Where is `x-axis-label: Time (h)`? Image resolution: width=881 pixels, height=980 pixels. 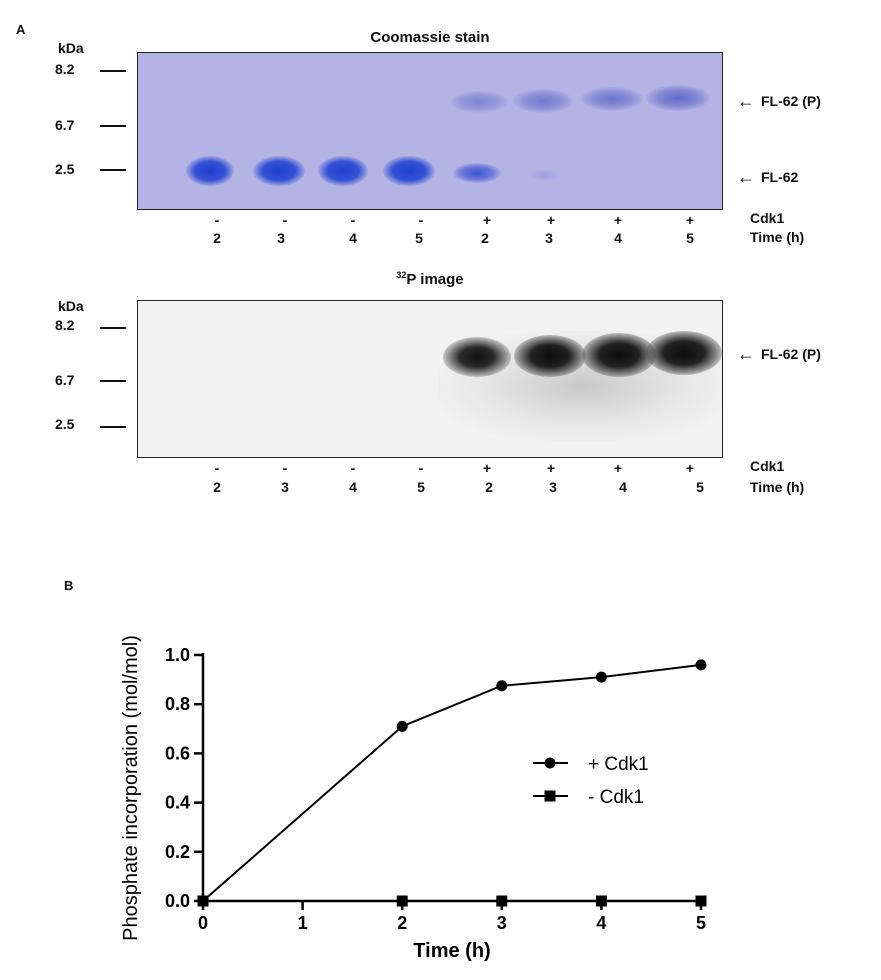 x-axis-label: Time (h) is located at coordinates (451, 951).